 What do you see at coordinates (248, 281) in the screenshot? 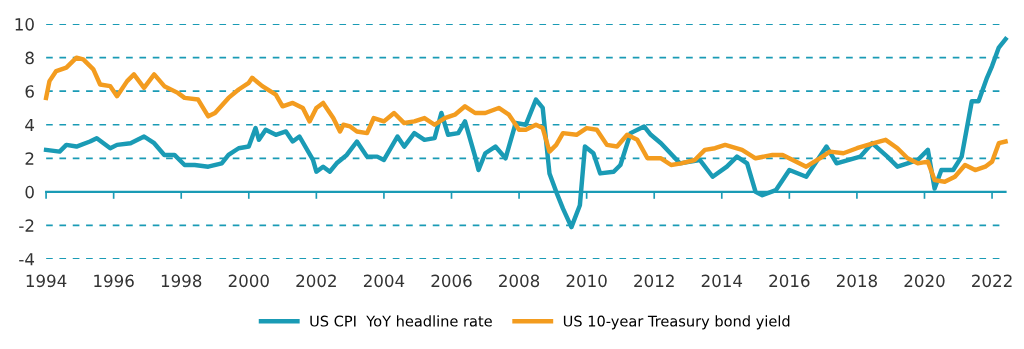
I see `x-tick-label: 2000` at bounding box center [248, 281].